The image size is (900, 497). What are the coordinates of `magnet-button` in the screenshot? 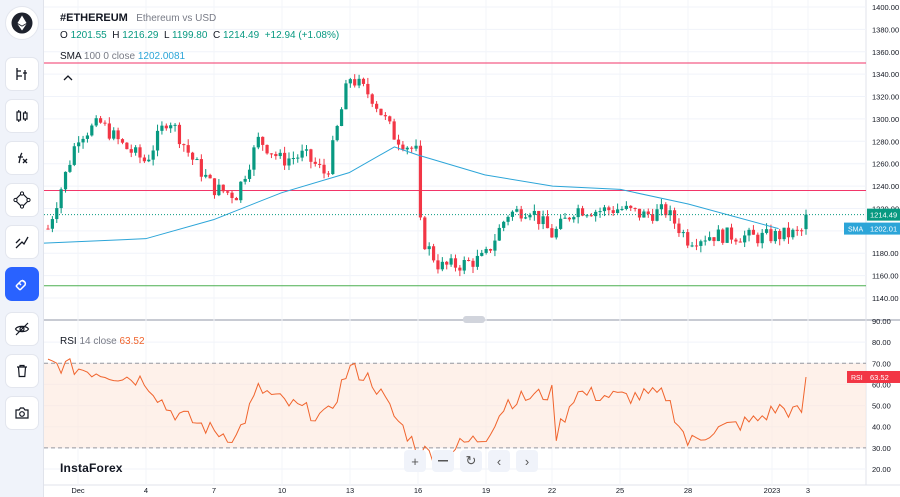 It's located at (22, 284).